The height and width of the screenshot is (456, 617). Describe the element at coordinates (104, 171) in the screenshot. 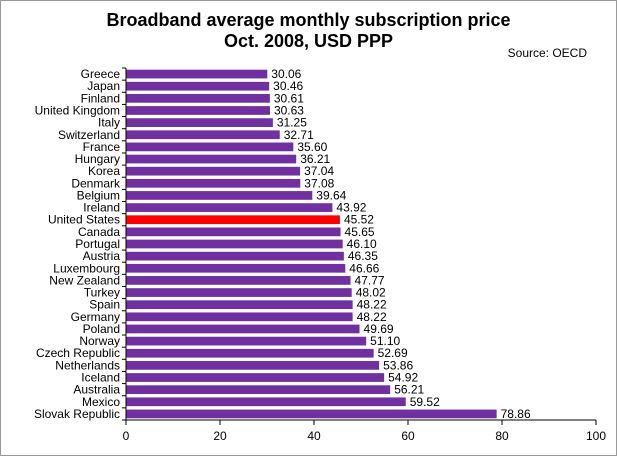

I see `category-label: Korea` at that location.